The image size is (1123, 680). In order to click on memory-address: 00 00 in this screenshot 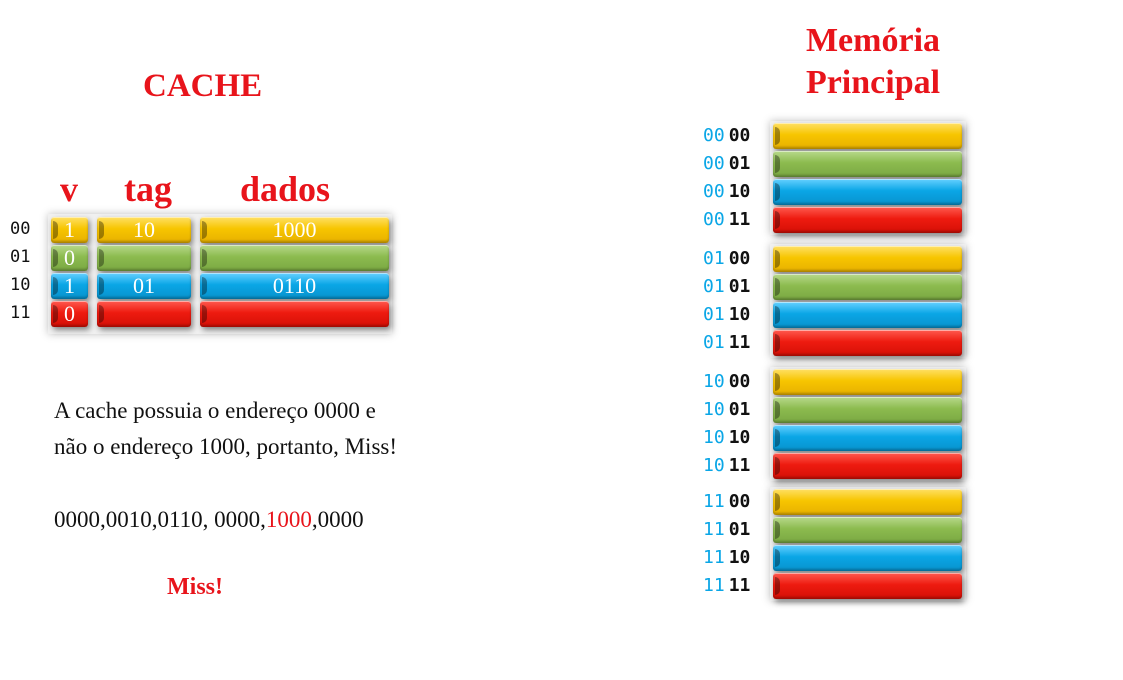, I will do `click(726, 136)`.